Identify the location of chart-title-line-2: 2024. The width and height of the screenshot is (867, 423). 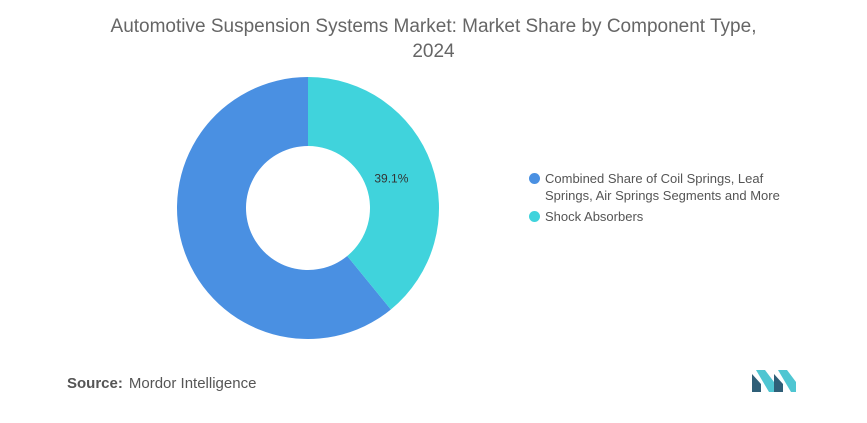
(433, 51).